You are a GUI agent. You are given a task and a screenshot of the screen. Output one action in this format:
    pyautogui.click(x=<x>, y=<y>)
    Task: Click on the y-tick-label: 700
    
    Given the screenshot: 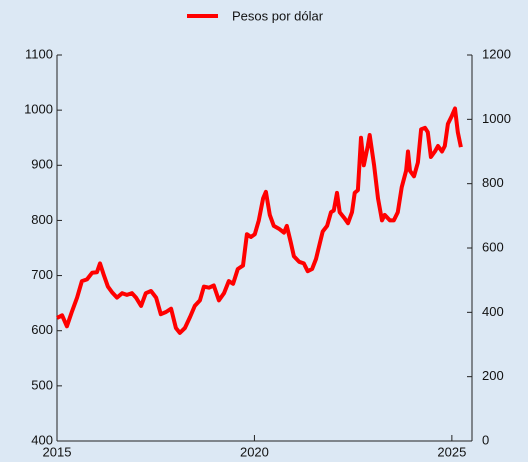 What is the action you would take?
    pyautogui.click(x=42, y=274)
    